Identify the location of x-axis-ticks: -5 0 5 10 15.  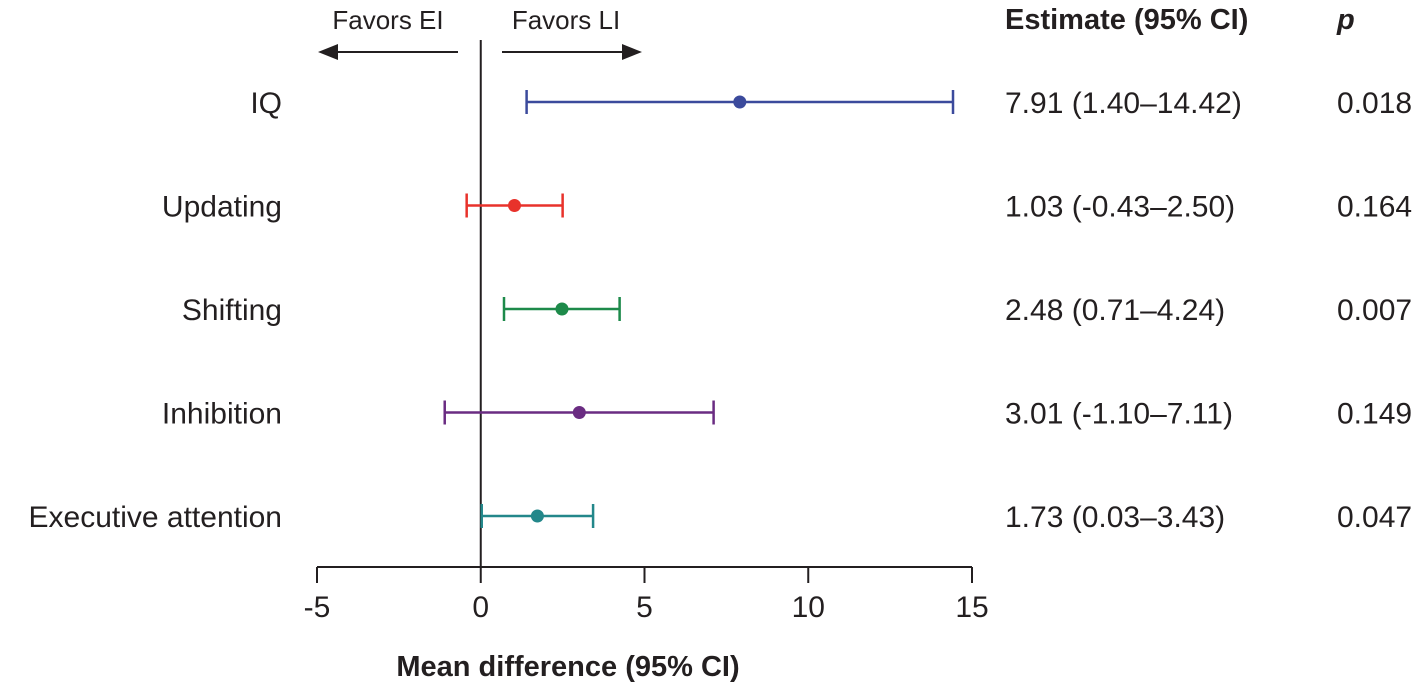
(646, 595).